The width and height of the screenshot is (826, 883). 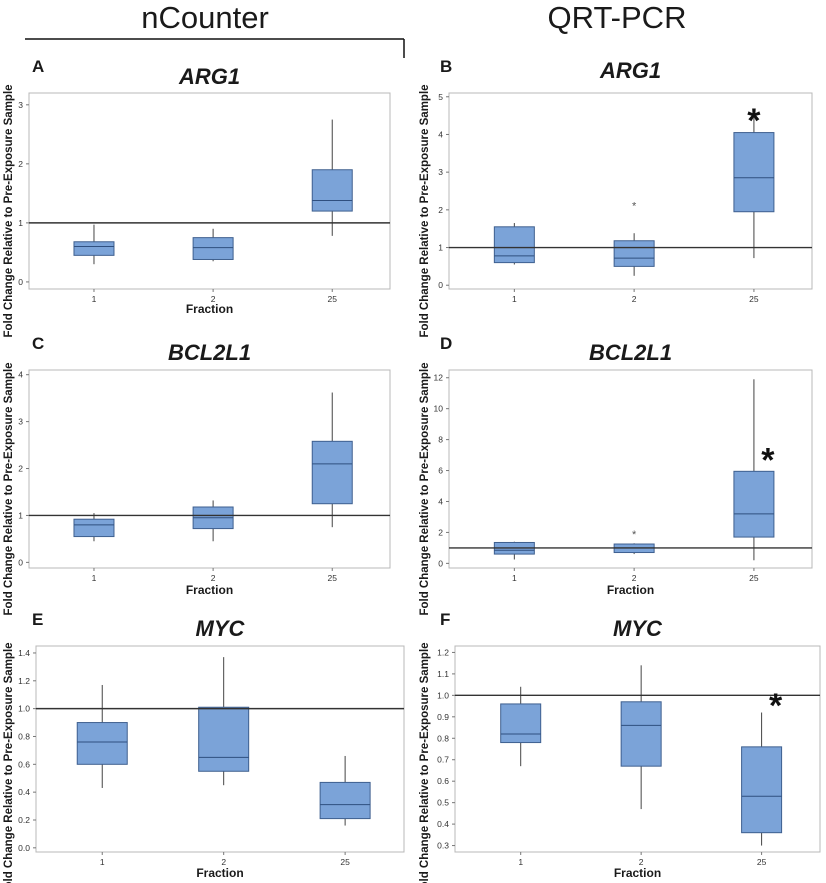 I want to click on y-tick-label: 1.0, so click(x=443, y=695).